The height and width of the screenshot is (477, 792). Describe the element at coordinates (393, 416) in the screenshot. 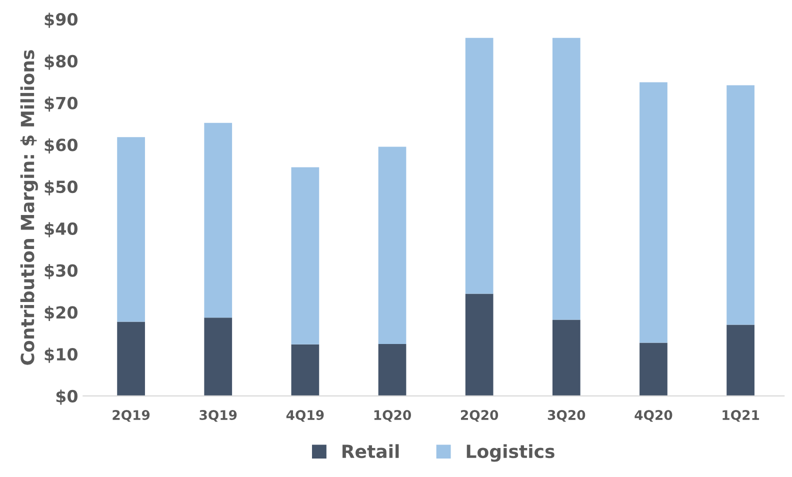

I see `x-tick-label: 1Q20` at that location.